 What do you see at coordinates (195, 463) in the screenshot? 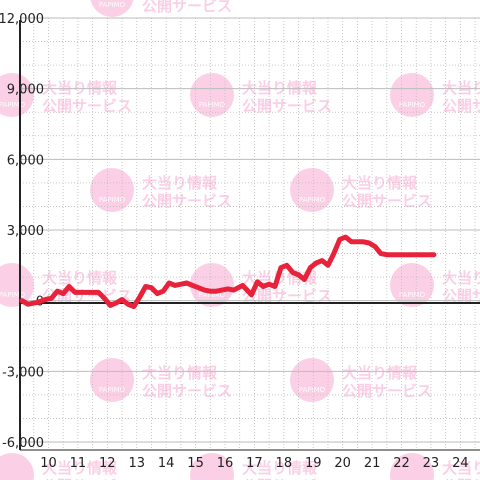
I see `x-tick-label: 15` at bounding box center [195, 463].